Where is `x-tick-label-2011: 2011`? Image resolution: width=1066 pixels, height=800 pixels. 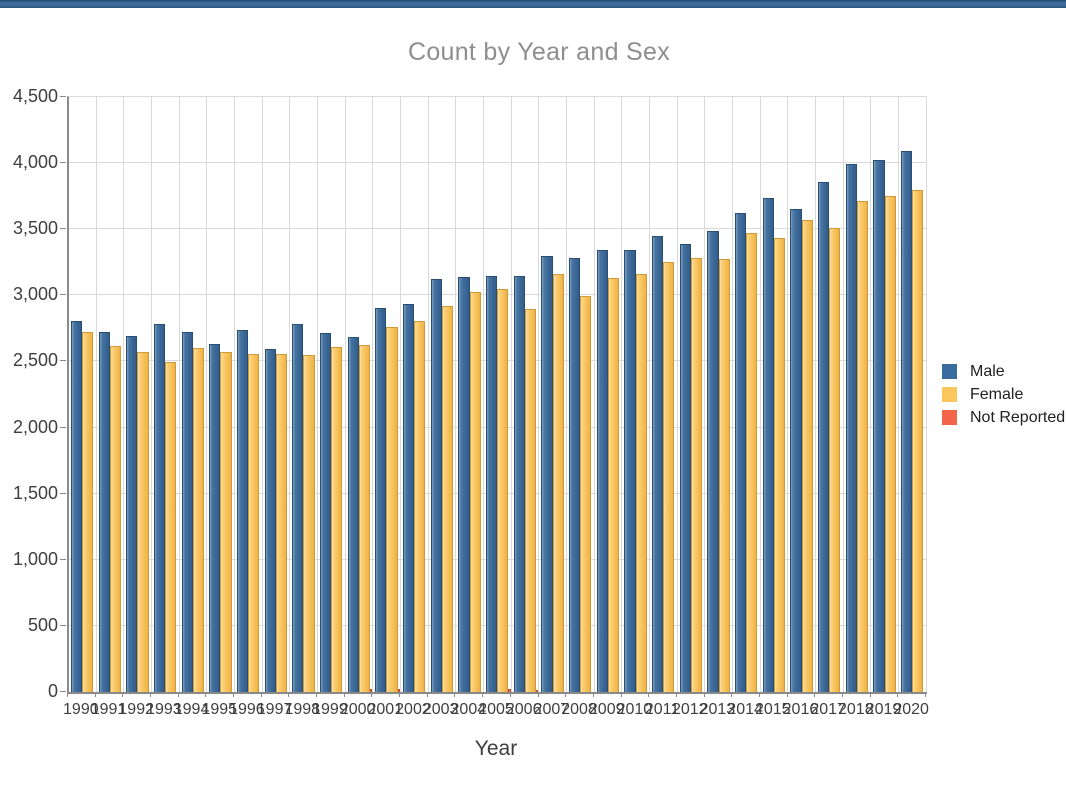 x-tick-label-2011: 2011 is located at coordinates (662, 709).